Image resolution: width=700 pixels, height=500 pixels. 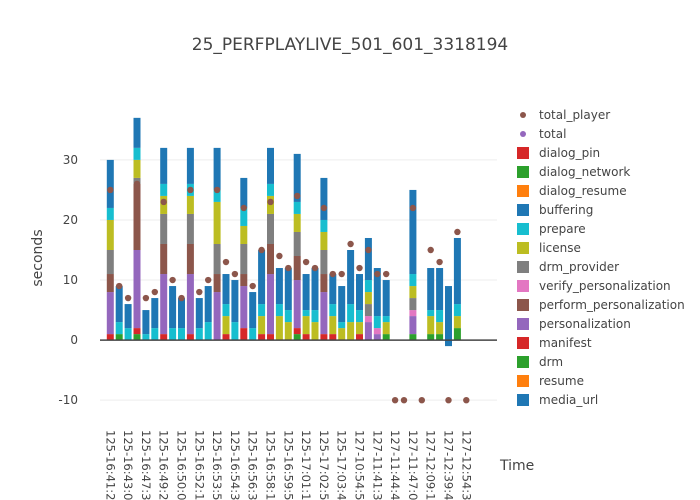 I want to click on legend-item-dialog_resume: dialog_resume, so click(x=600, y=190).